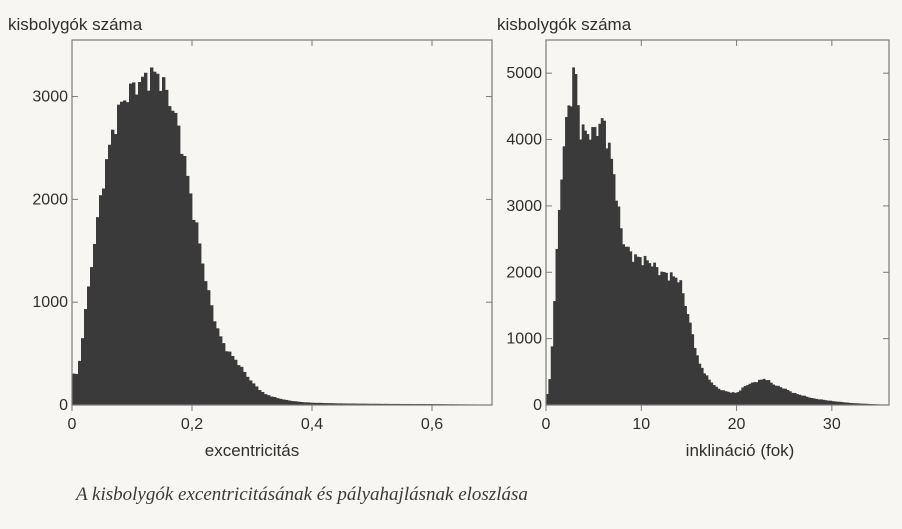 The image size is (902, 529). I want to click on y-tick-label: 0, so click(537, 405).